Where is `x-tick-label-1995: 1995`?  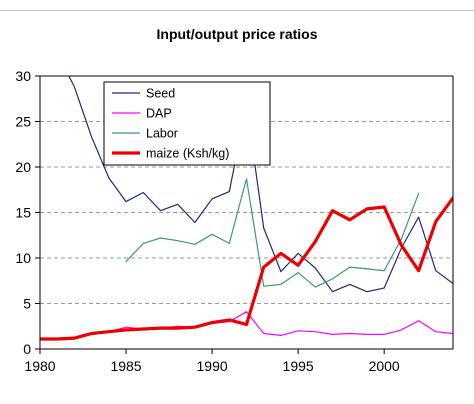 x-tick-label-1995: 1995 is located at coordinates (298, 366).